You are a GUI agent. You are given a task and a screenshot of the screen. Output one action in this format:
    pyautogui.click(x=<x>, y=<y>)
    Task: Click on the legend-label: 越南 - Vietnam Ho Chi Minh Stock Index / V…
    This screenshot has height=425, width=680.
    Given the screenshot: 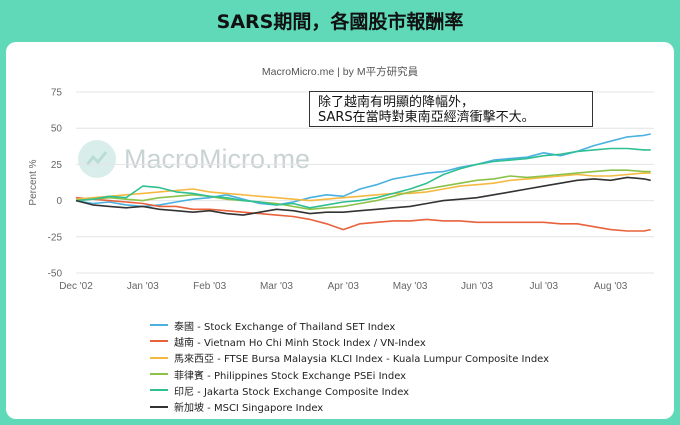 What is the action you would take?
    pyautogui.click(x=300, y=343)
    